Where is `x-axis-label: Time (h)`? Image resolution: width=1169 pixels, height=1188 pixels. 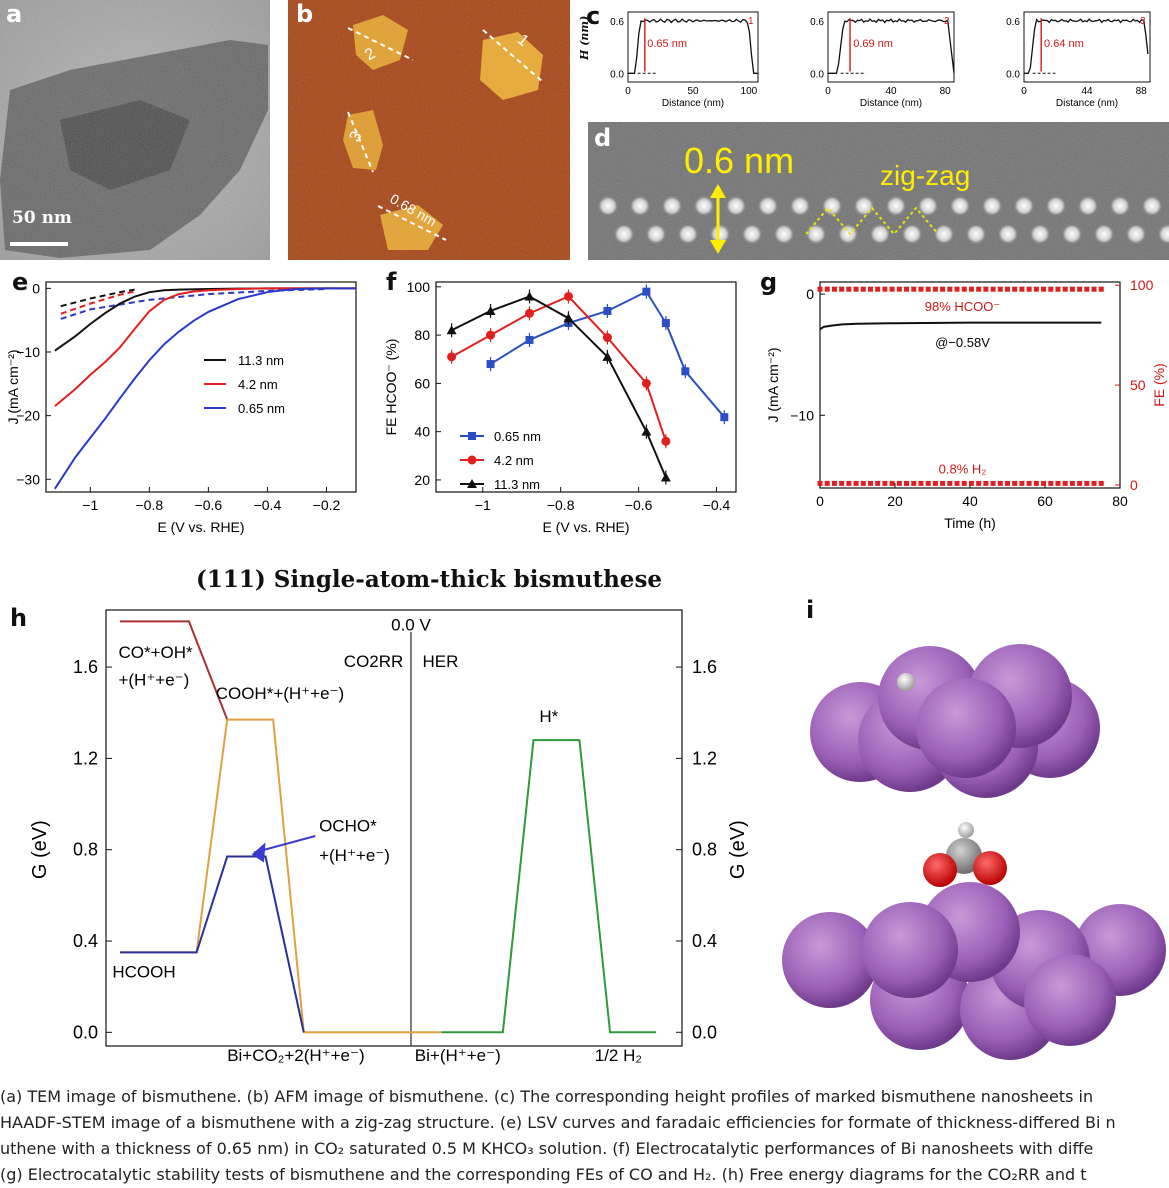 x-axis-label: Time (h) is located at coordinates (970, 523).